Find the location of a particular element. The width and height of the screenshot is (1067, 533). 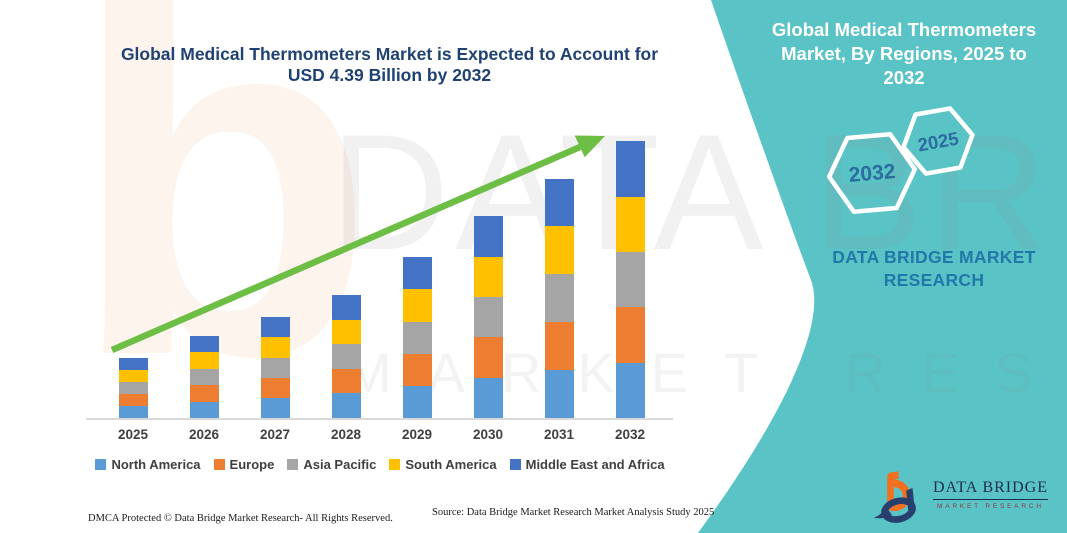

bar-segment-europe-2025 is located at coordinates (133, 400).